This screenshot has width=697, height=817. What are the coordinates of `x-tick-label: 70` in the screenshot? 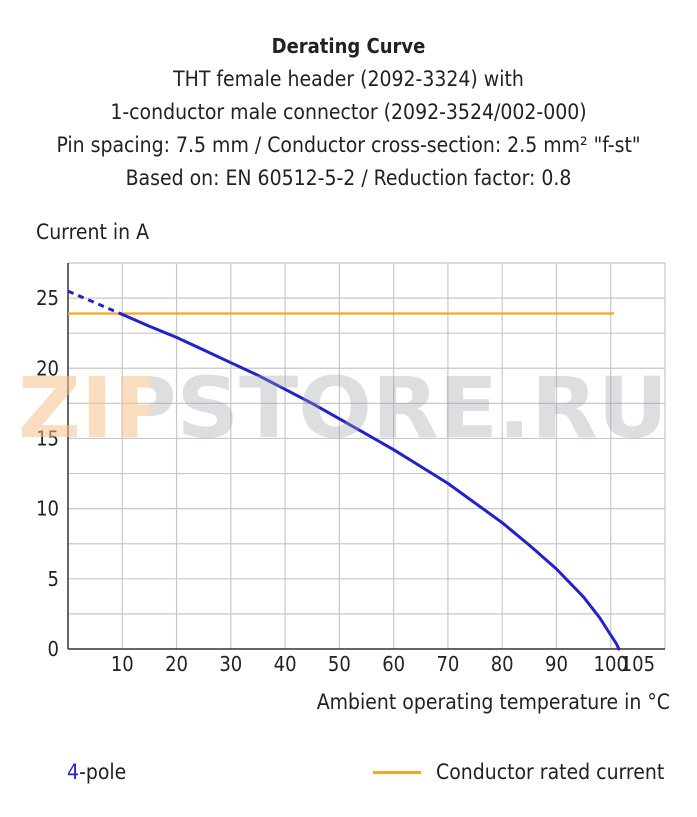 It's located at (447, 664).